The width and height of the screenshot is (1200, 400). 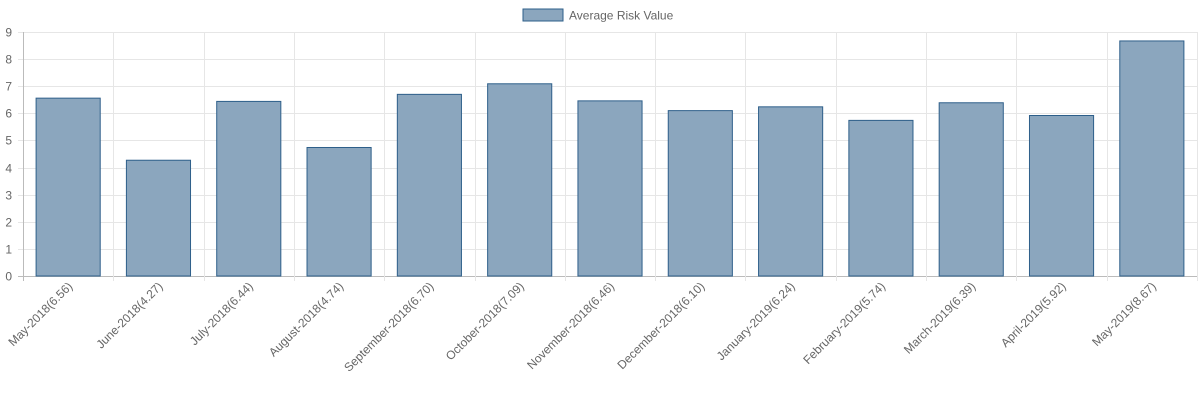 What do you see at coordinates (661, 325) in the screenshot?
I see `x-tick-label: December-2018(6.10)` at bounding box center [661, 325].